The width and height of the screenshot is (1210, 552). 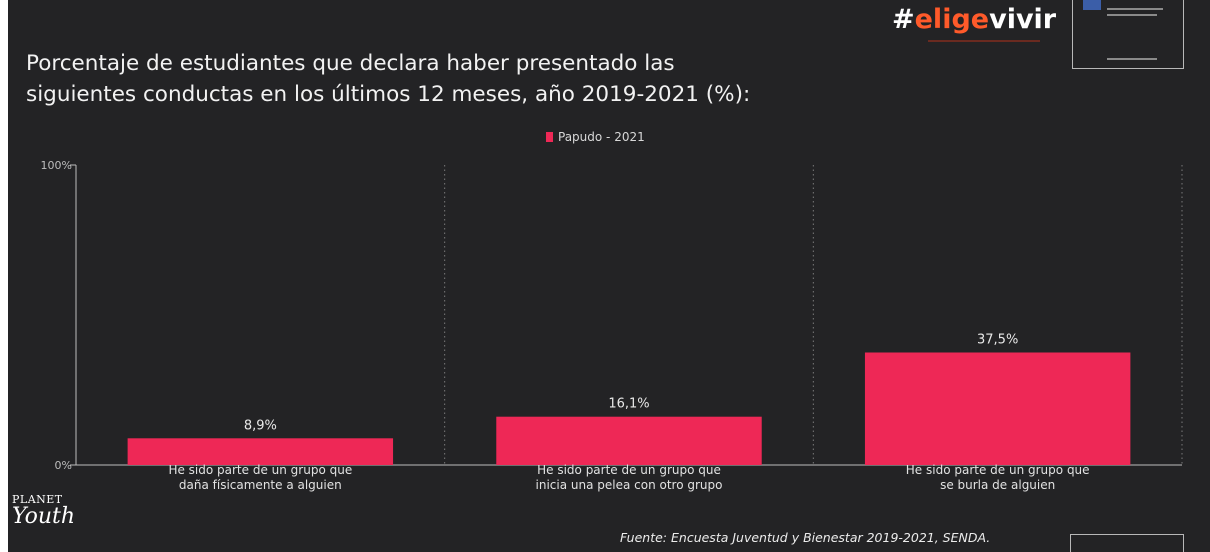 What do you see at coordinates (997, 340) in the screenshot?
I see `data-label: 37,5%` at bounding box center [997, 340].